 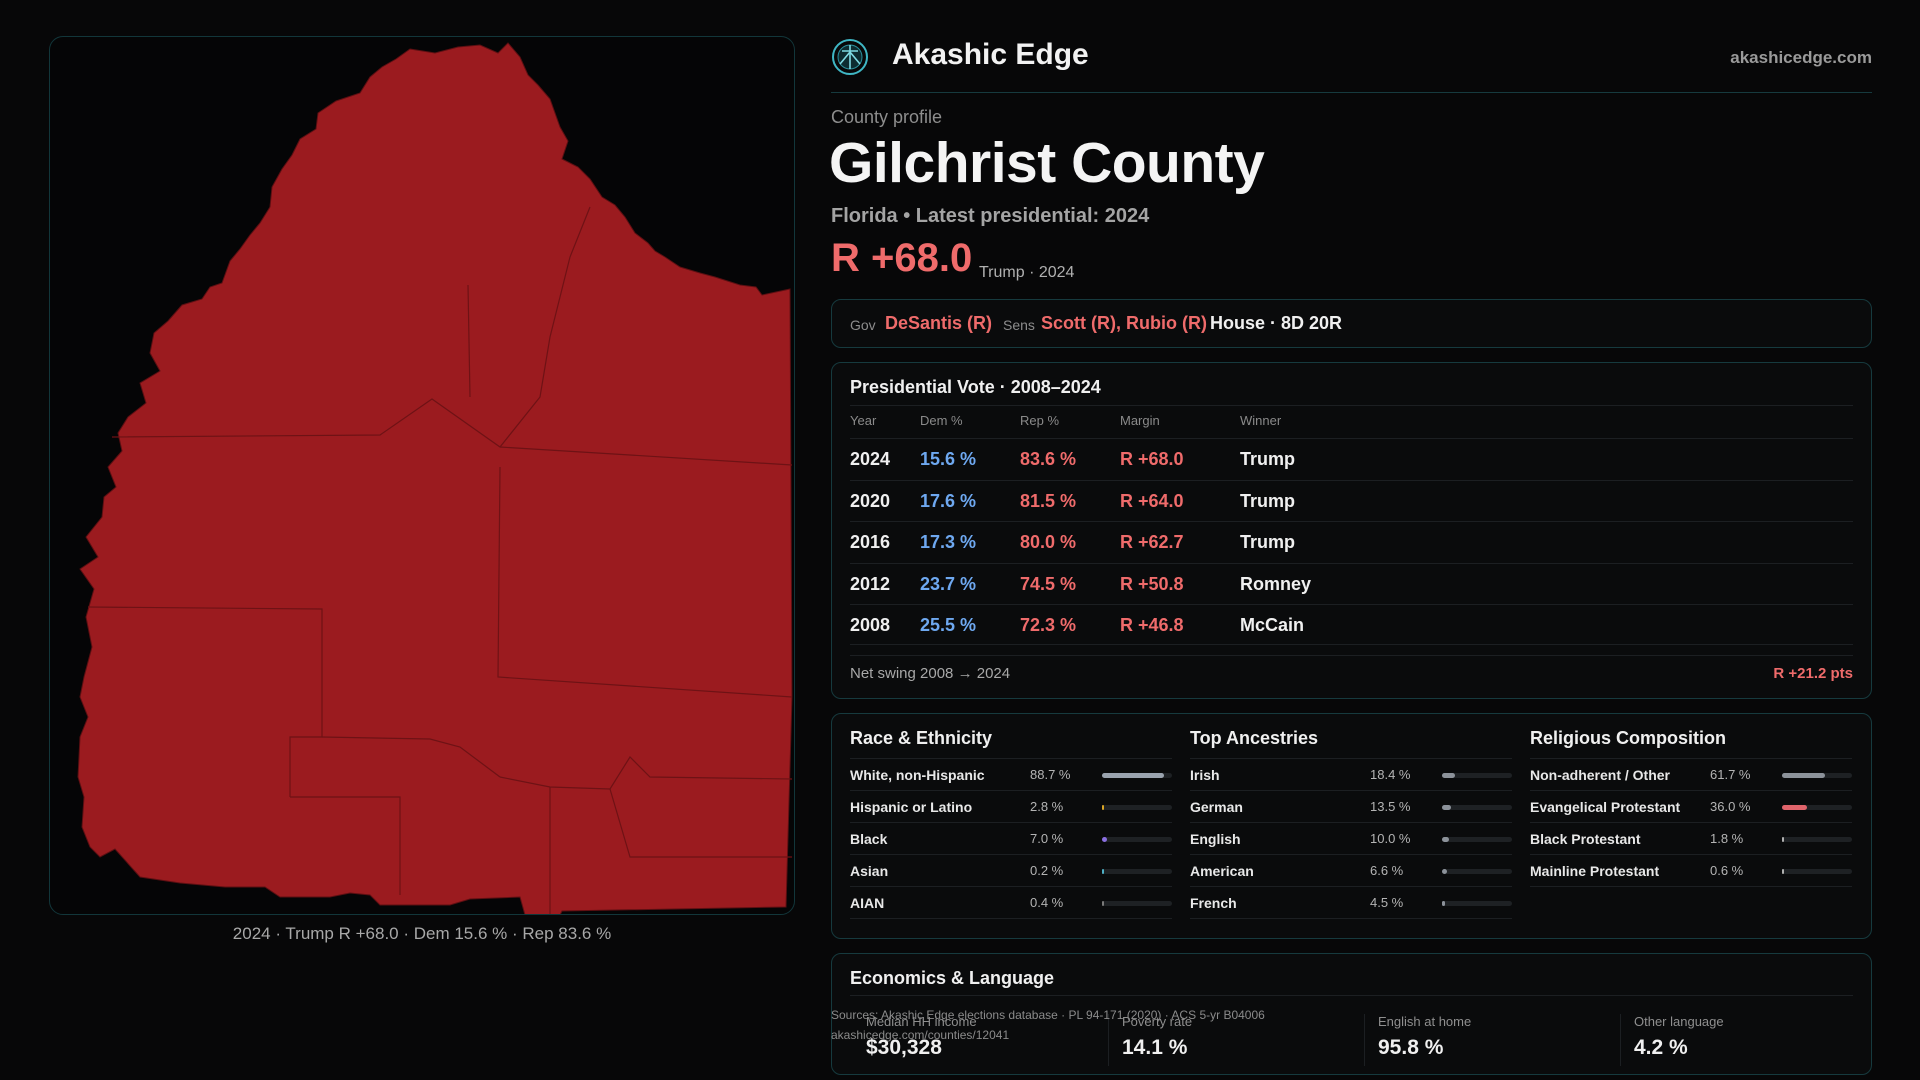 What do you see at coordinates (870, 625) in the screenshot?
I see `year-cell: 2008` at bounding box center [870, 625].